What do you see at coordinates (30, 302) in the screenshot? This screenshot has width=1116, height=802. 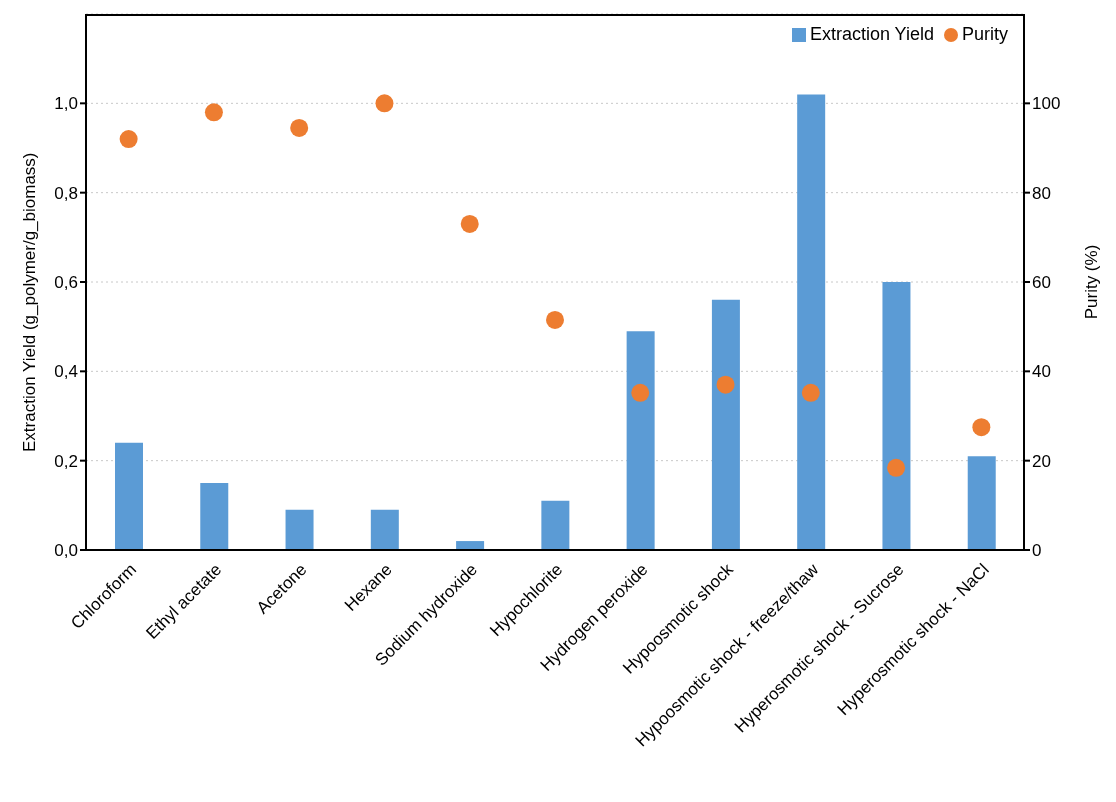 I see `y-axis-title: Extraction Yield (g_polymer/g_biomass)` at bounding box center [30, 302].